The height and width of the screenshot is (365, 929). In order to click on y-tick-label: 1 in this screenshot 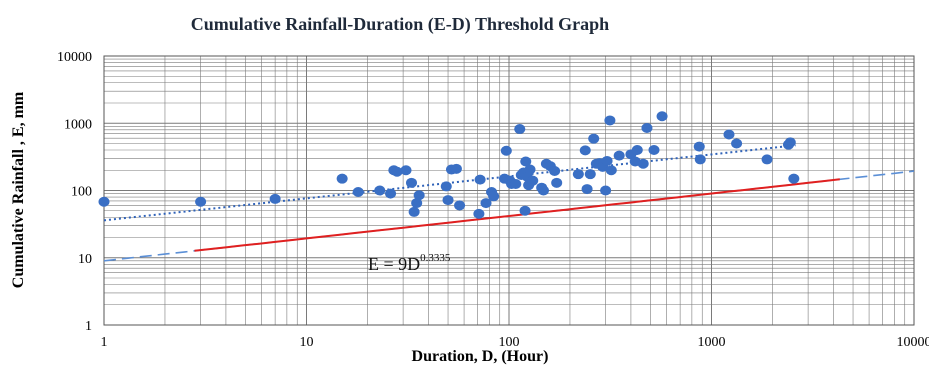, I will do `click(88, 326)`.